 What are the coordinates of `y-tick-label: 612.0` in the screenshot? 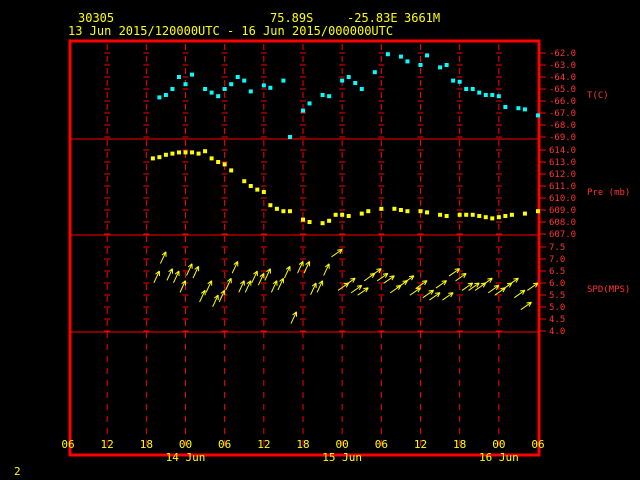 It's located at (562, 175).